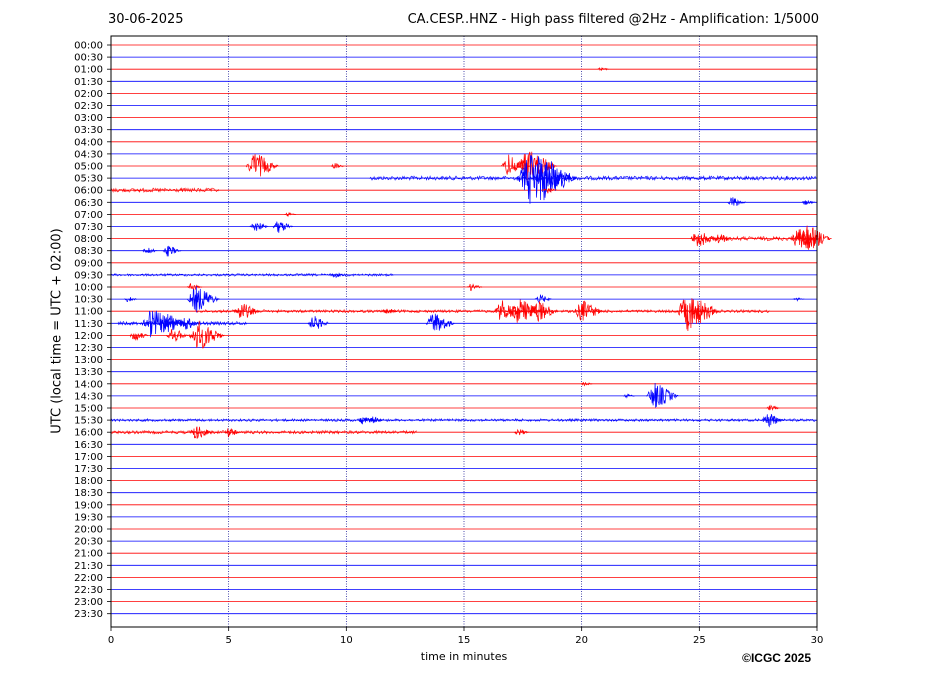 This screenshot has height=696, width=927. What do you see at coordinates (88, 179) in the screenshot?
I see `y-tick-label: 05:30` at bounding box center [88, 179].